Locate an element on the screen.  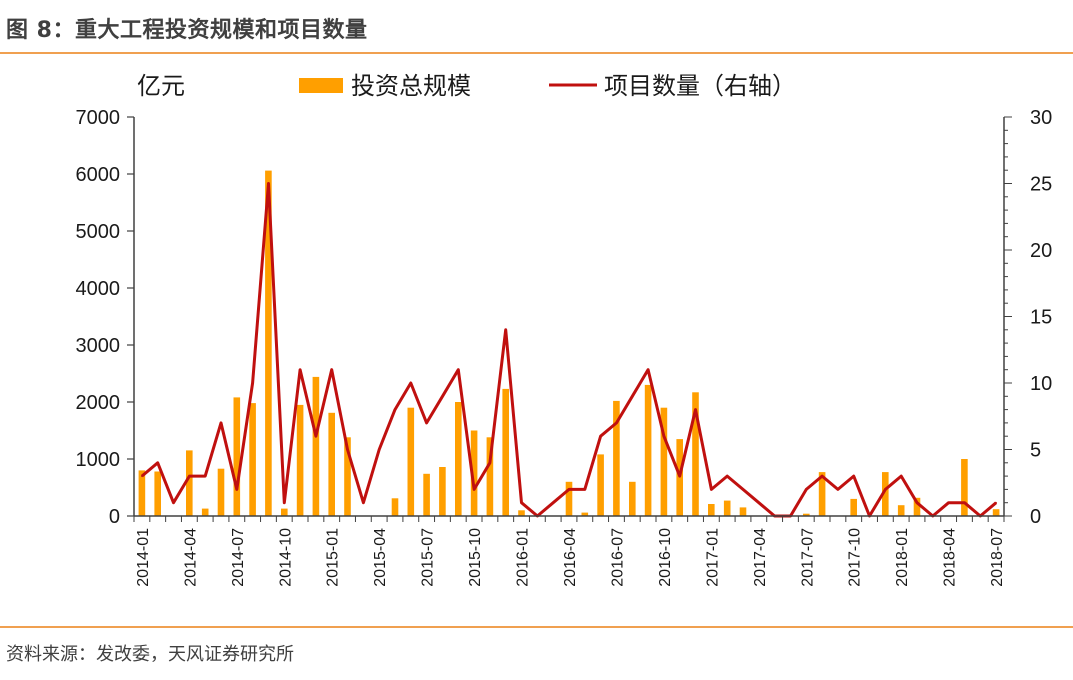
x-tick-label-2015-07: 2015-07 is located at coordinates (428, 557).